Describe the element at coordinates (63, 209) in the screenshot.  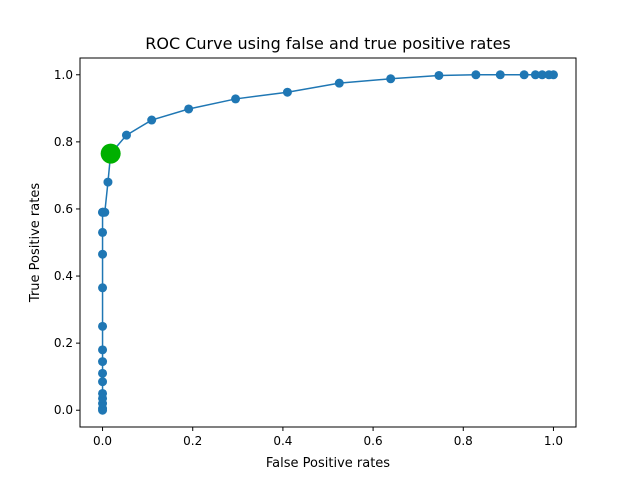
I see `y-tick-label: 0.6` at that location.